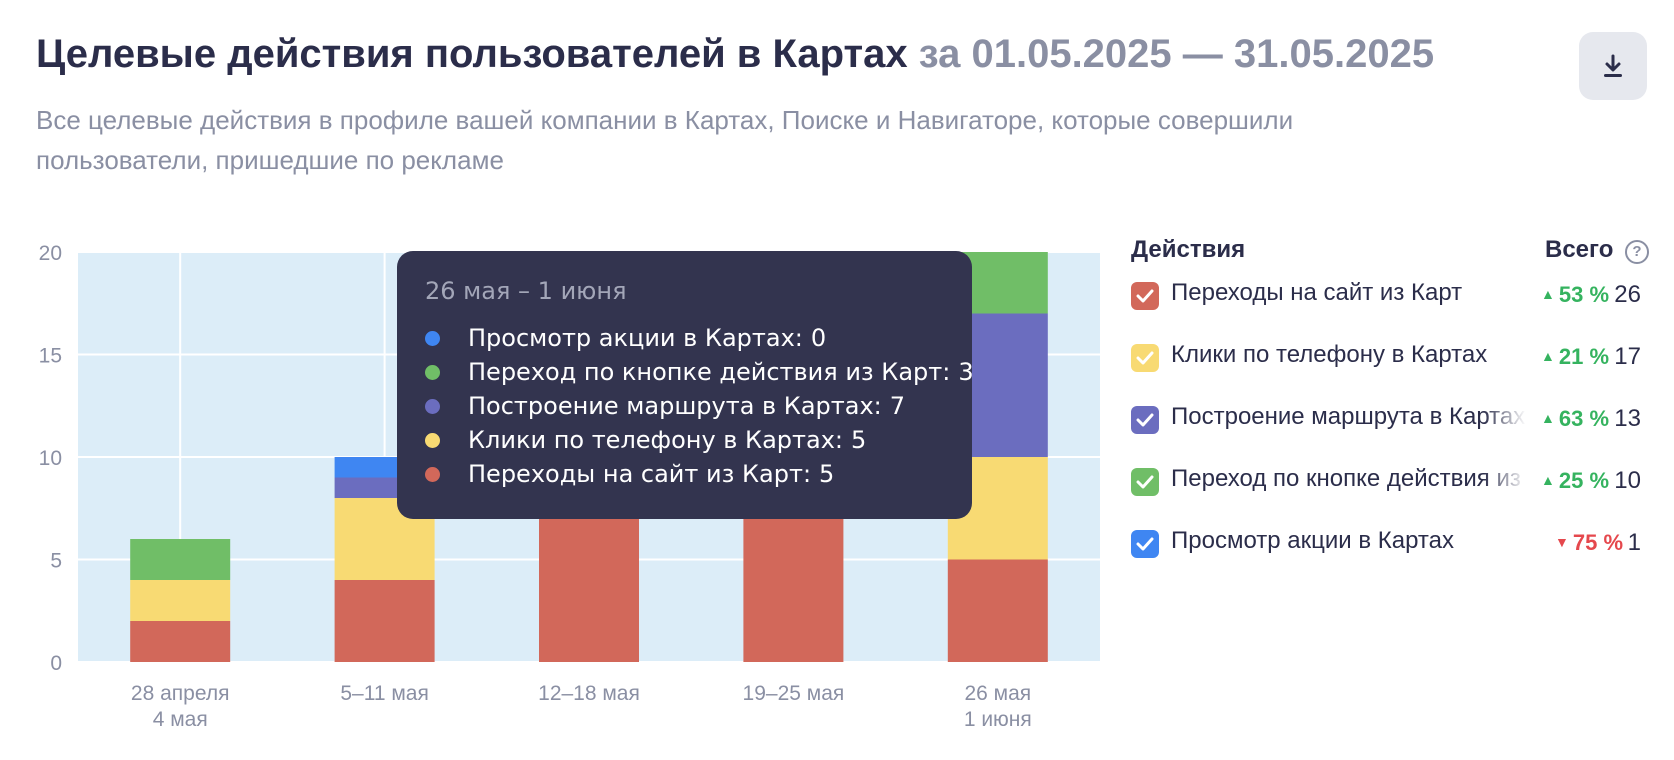 This screenshot has height=760, width=1674. What do you see at coordinates (1584, 356) in the screenshot?
I see `trend-value: 21 %` at bounding box center [1584, 356].